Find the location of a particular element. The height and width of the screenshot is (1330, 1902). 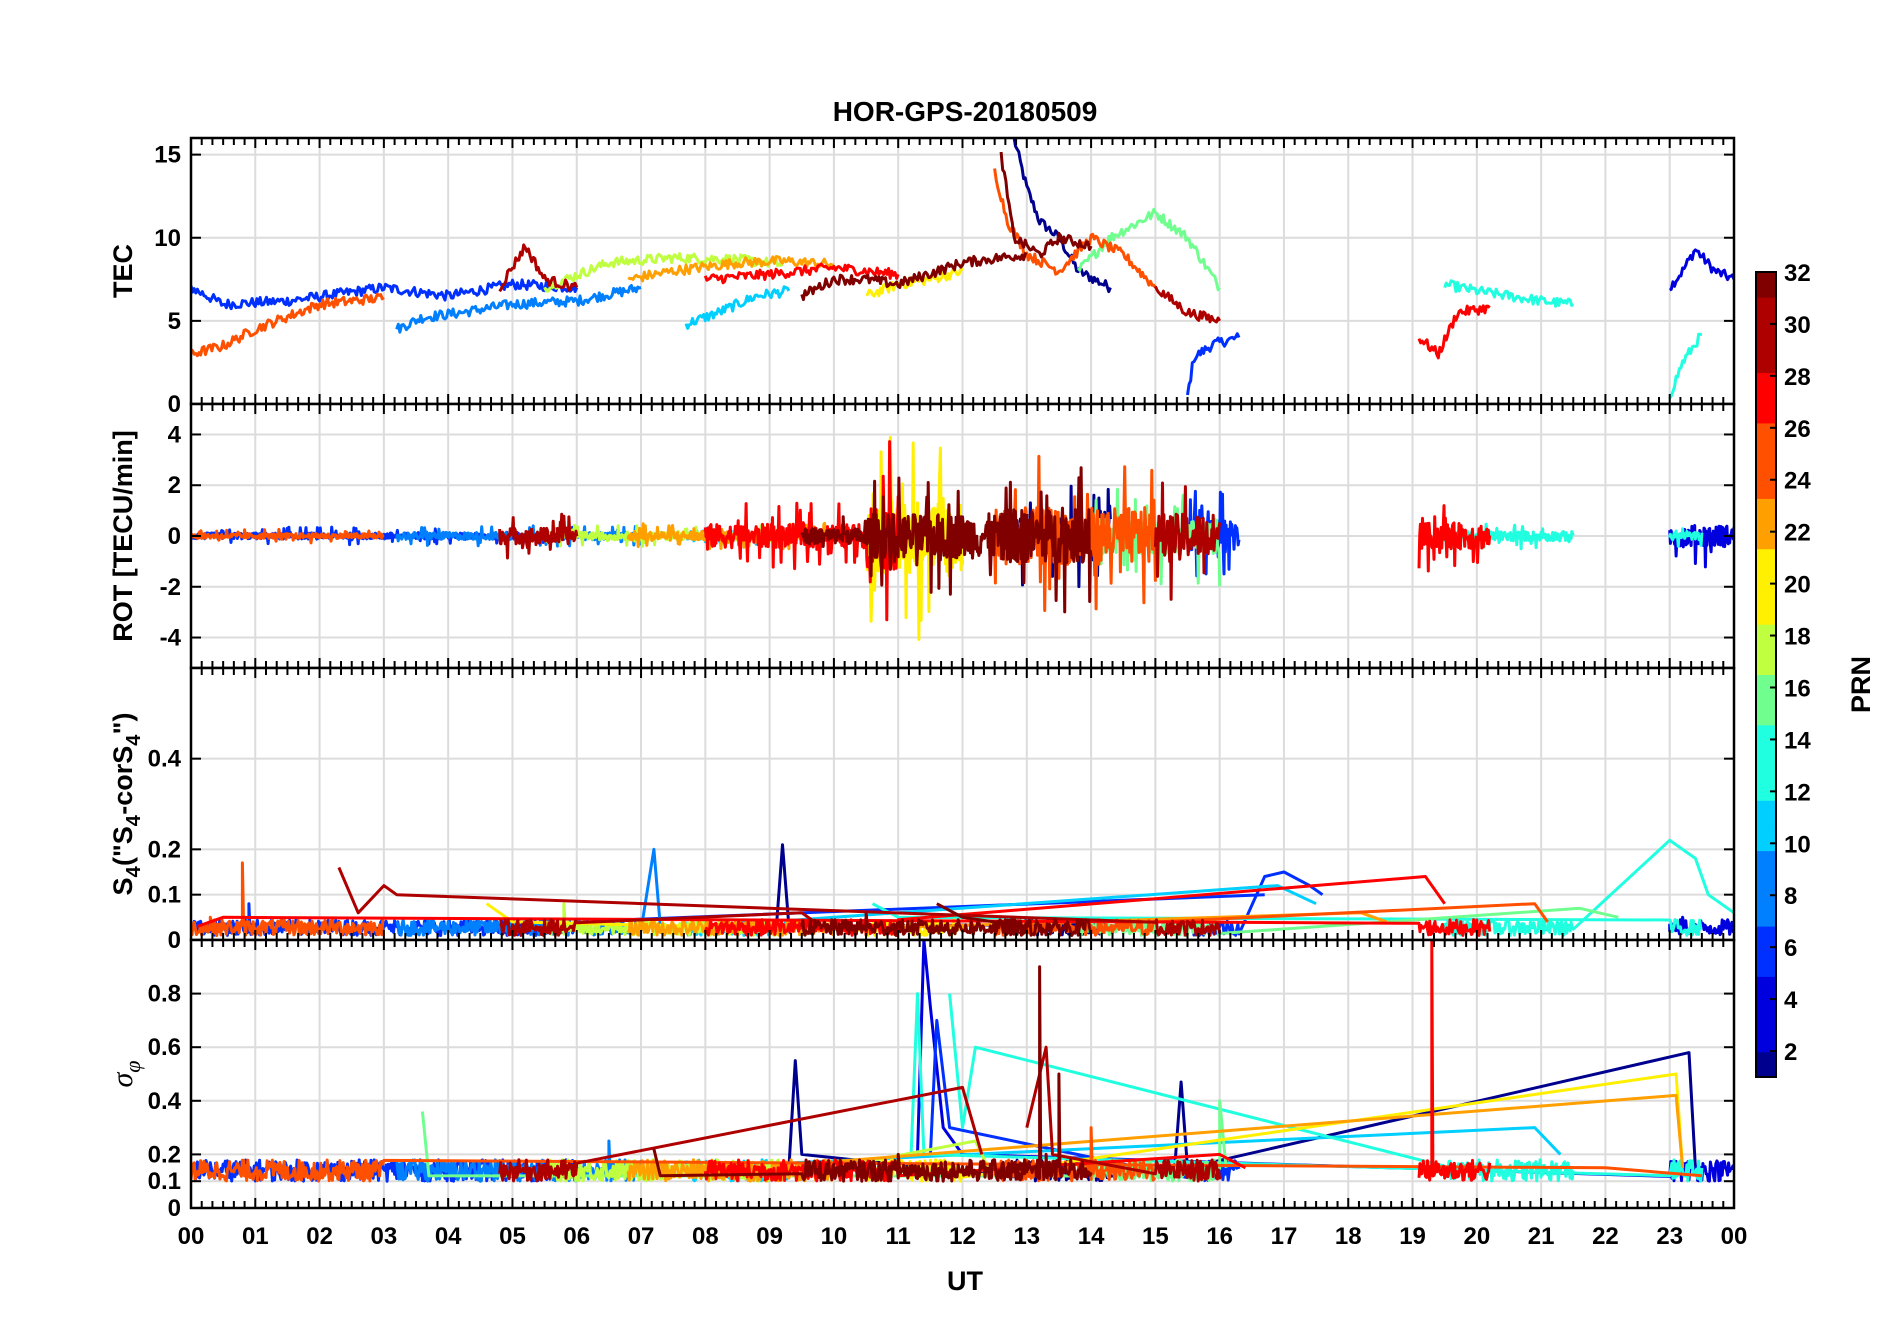

series-prn-29-rot is located at coordinates (1187, 541).